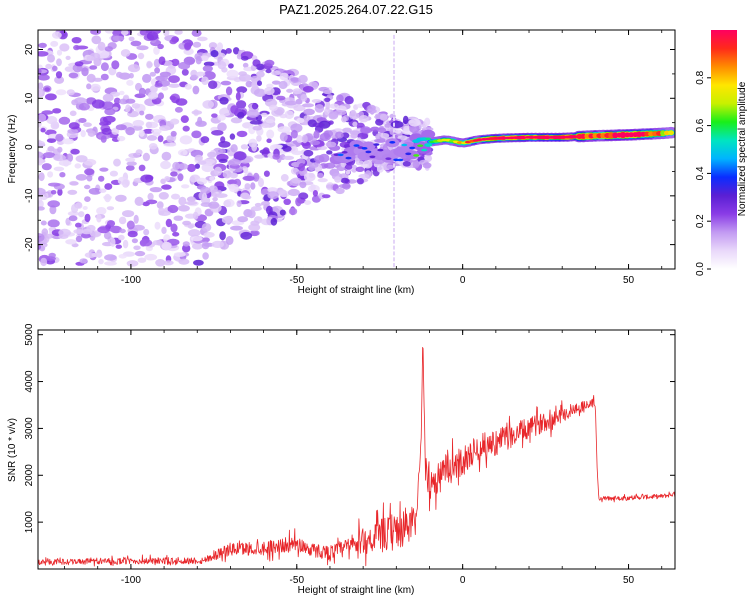 The image size is (750, 600). Describe the element at coordinates (700, 269) in the screenshot. I see `colorbar-tick-label: 0.0` at that location.